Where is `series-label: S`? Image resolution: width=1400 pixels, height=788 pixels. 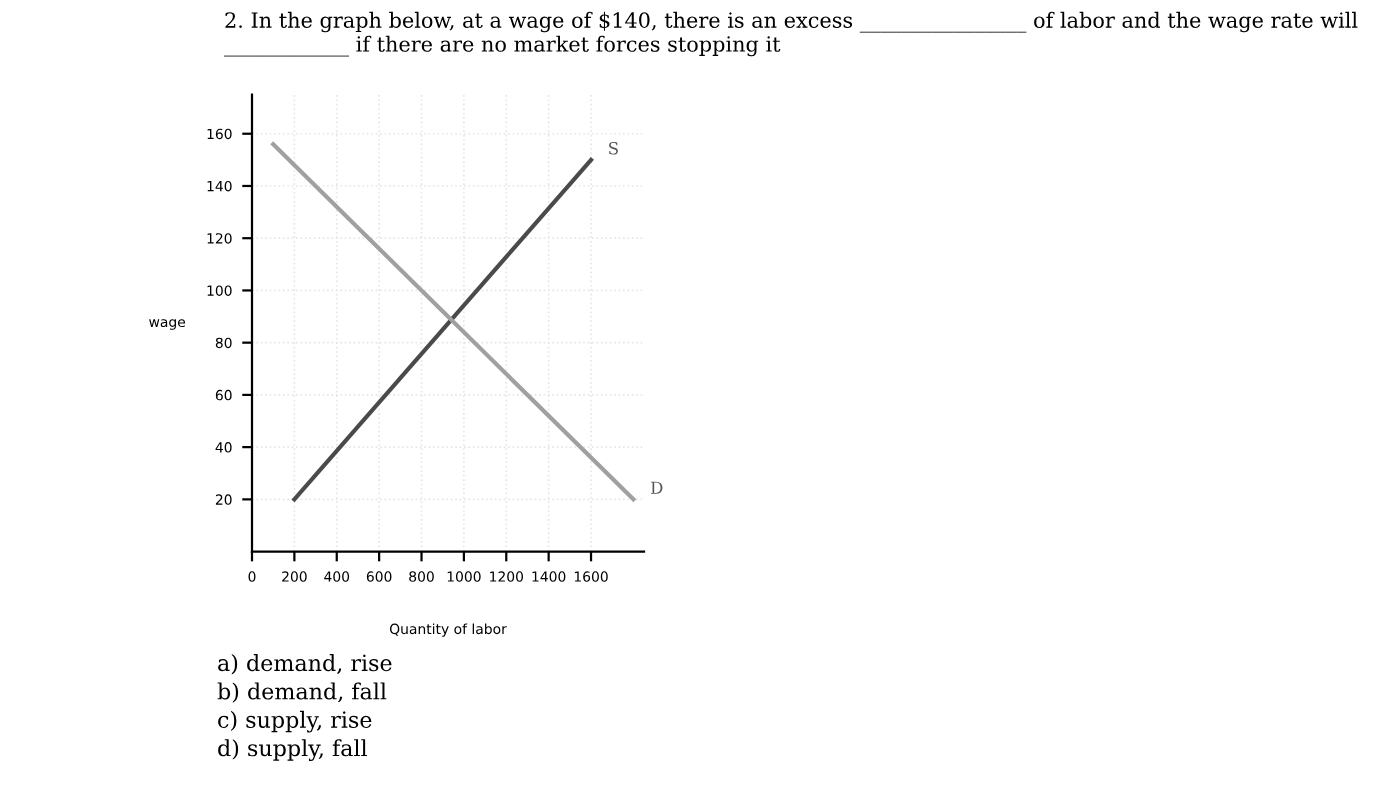 series-label: S is located at coordinates (613, 148).